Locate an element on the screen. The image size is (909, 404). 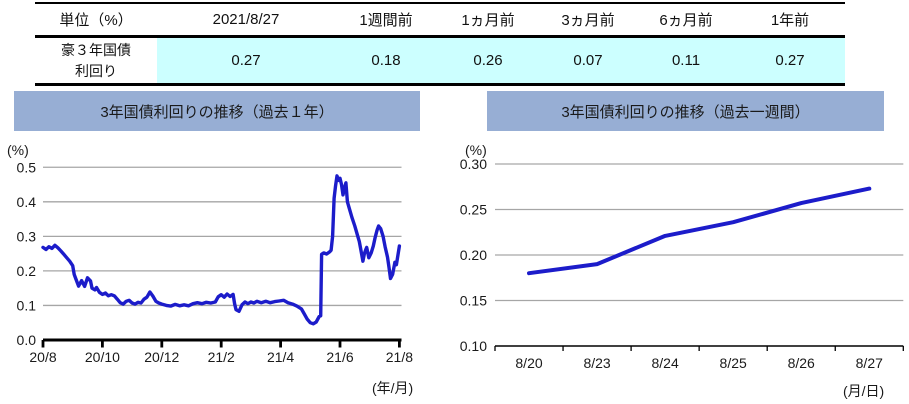
yield-value-1year-ago: 0.27 is located at coordinates (790, 60).